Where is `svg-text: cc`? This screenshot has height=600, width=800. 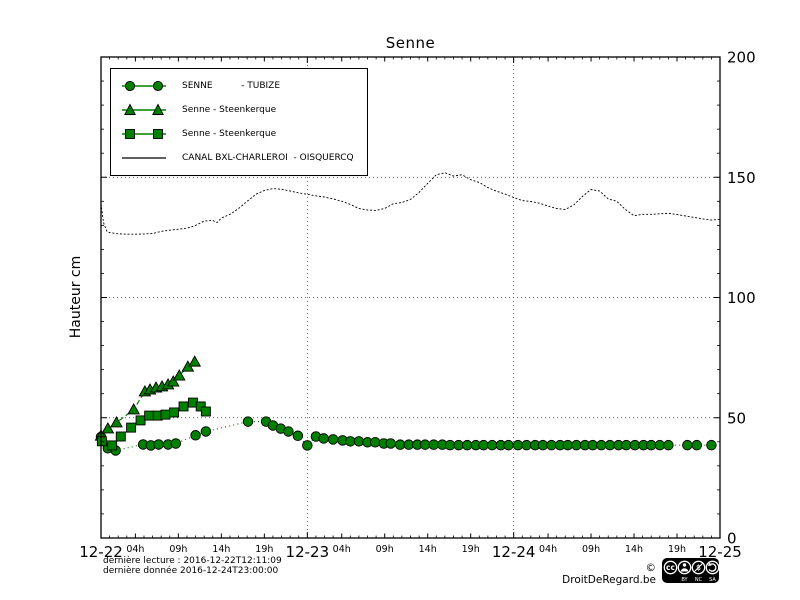 svg-text: cc is located at coordinates (670, 567).